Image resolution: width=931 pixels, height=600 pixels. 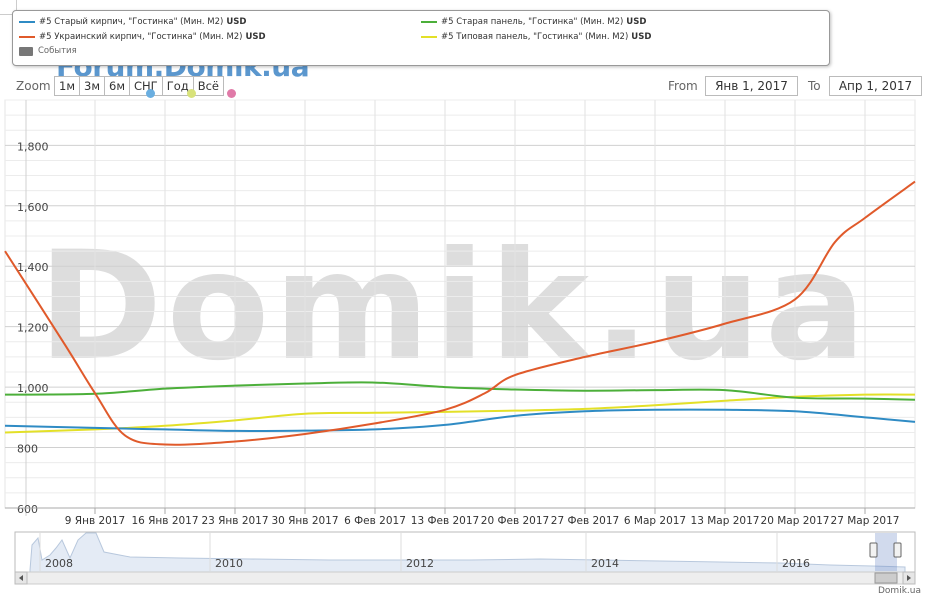 What do you see at coordinates (467, 552) in the screenshot?
I see `navigator-series-area` at bounding box center [467, 552].